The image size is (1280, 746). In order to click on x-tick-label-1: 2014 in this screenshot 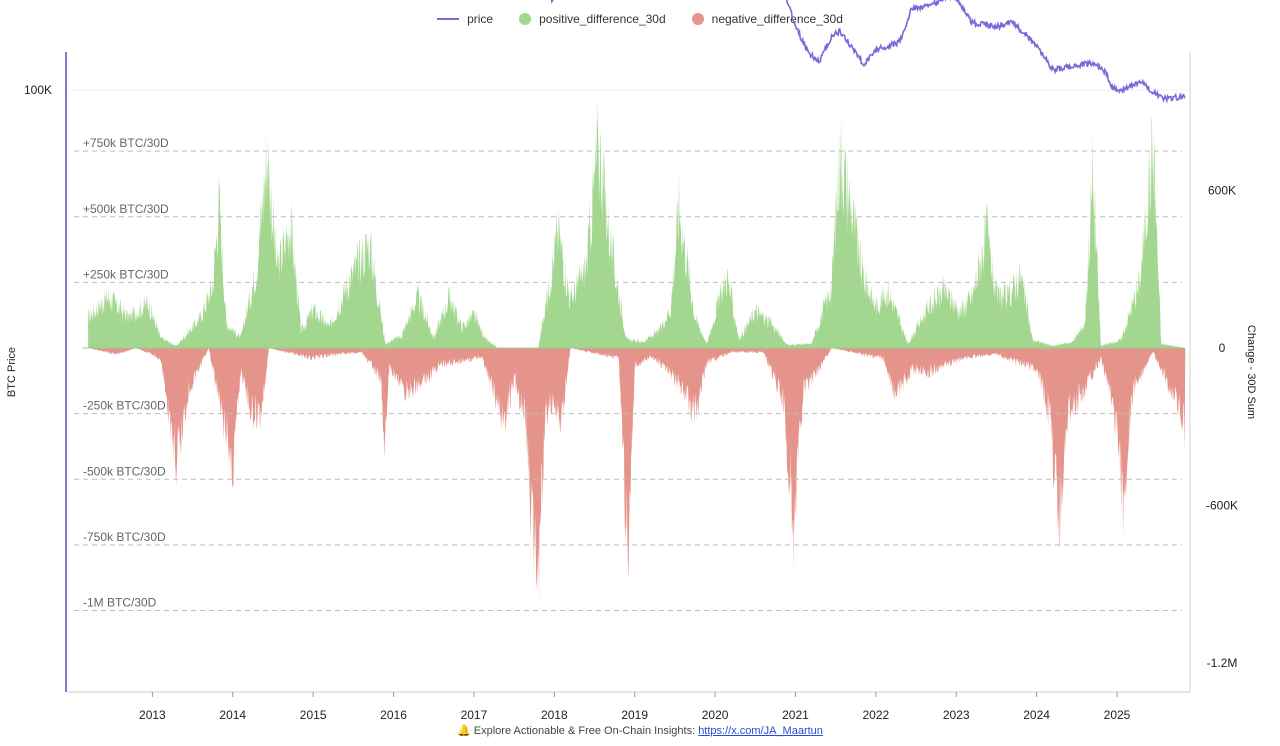, I will do `click(232, 715)`.